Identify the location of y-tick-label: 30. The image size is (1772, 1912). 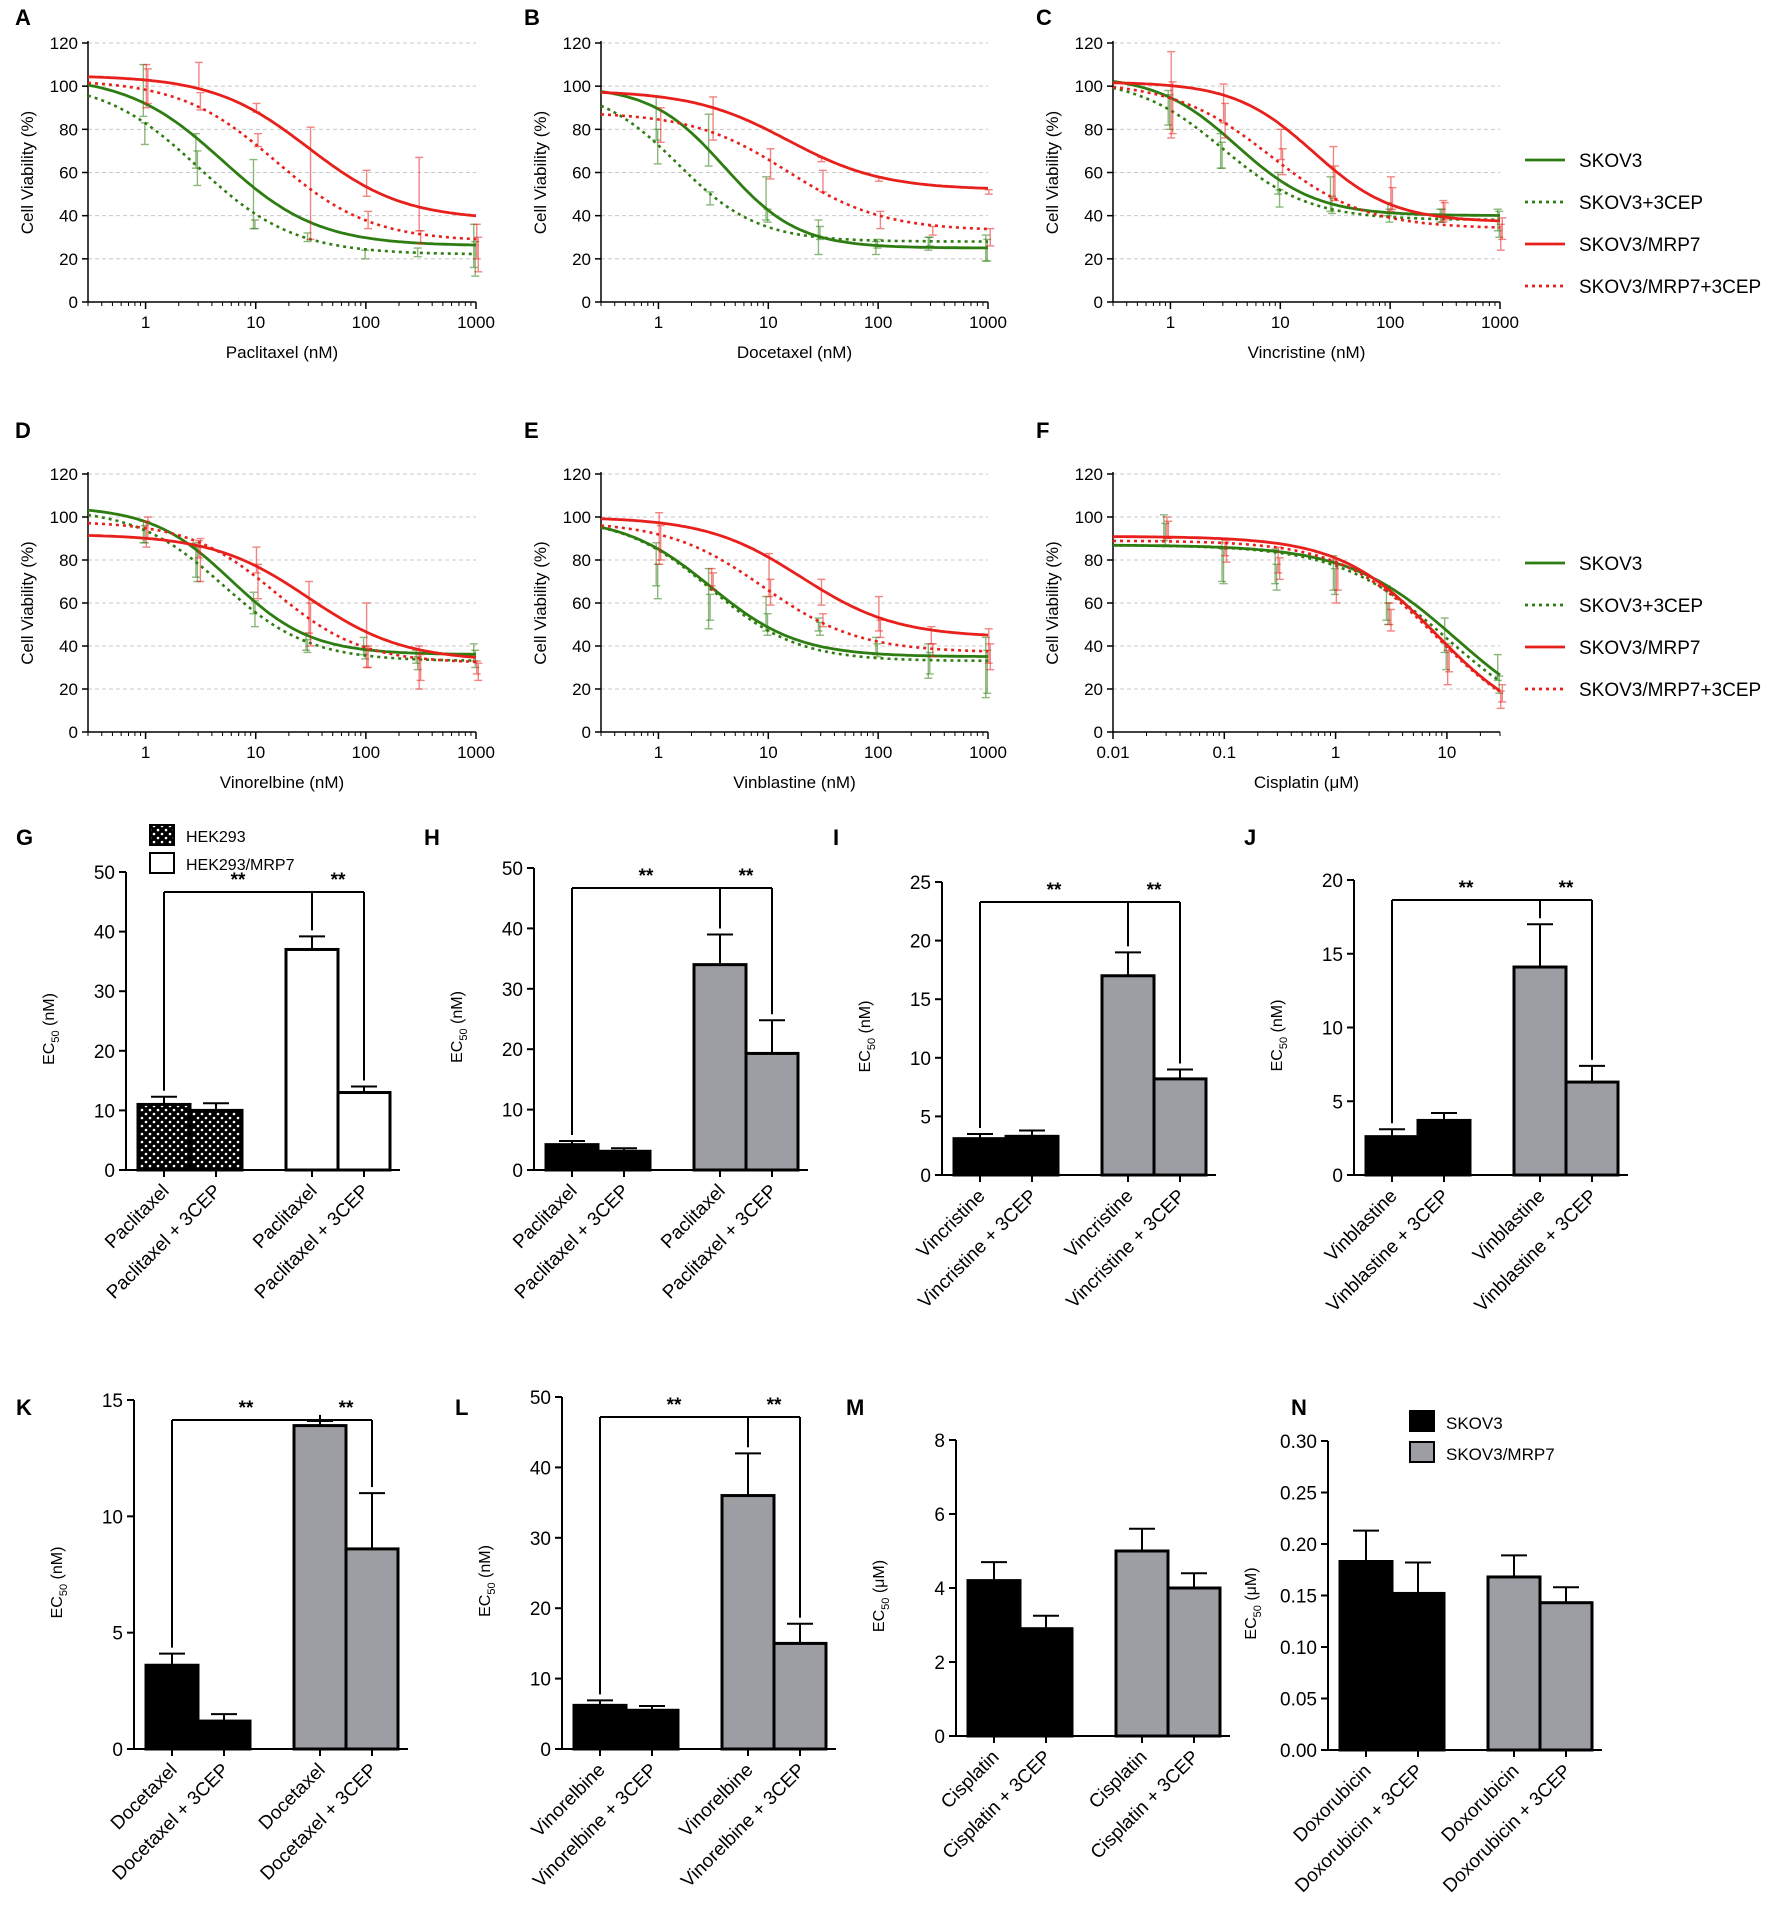
(512, 990).